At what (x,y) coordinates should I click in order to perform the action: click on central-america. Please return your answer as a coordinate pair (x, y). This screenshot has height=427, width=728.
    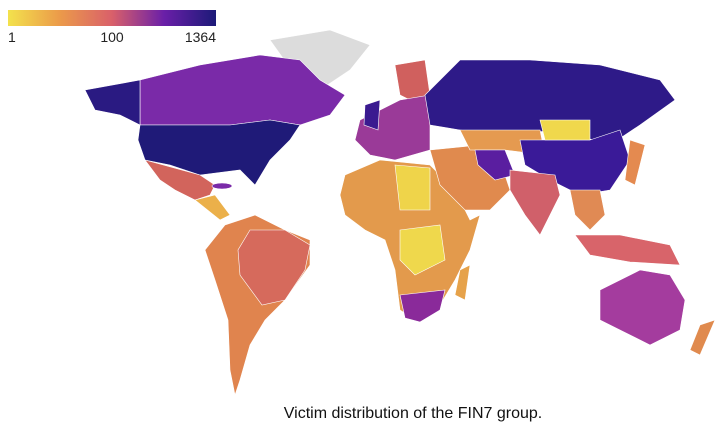
    Looking at the image, I should click on (212, 207).